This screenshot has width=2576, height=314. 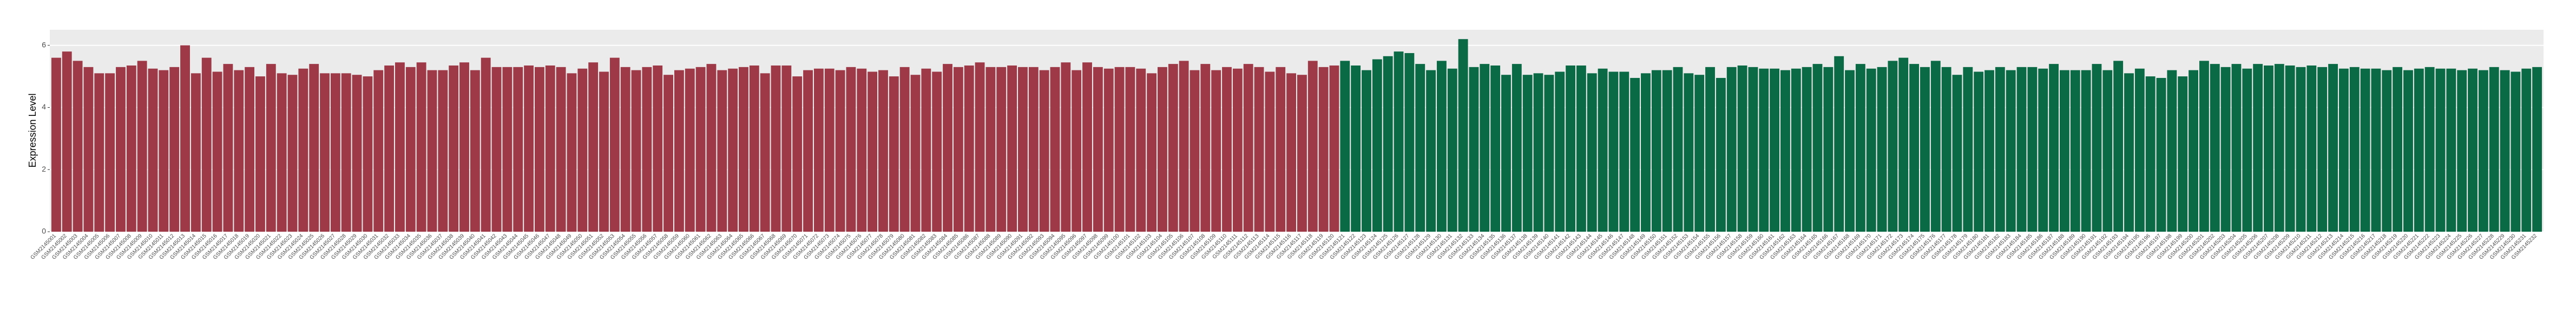 I want to click on y-tick-label: 6, so click(x=44, y=44).